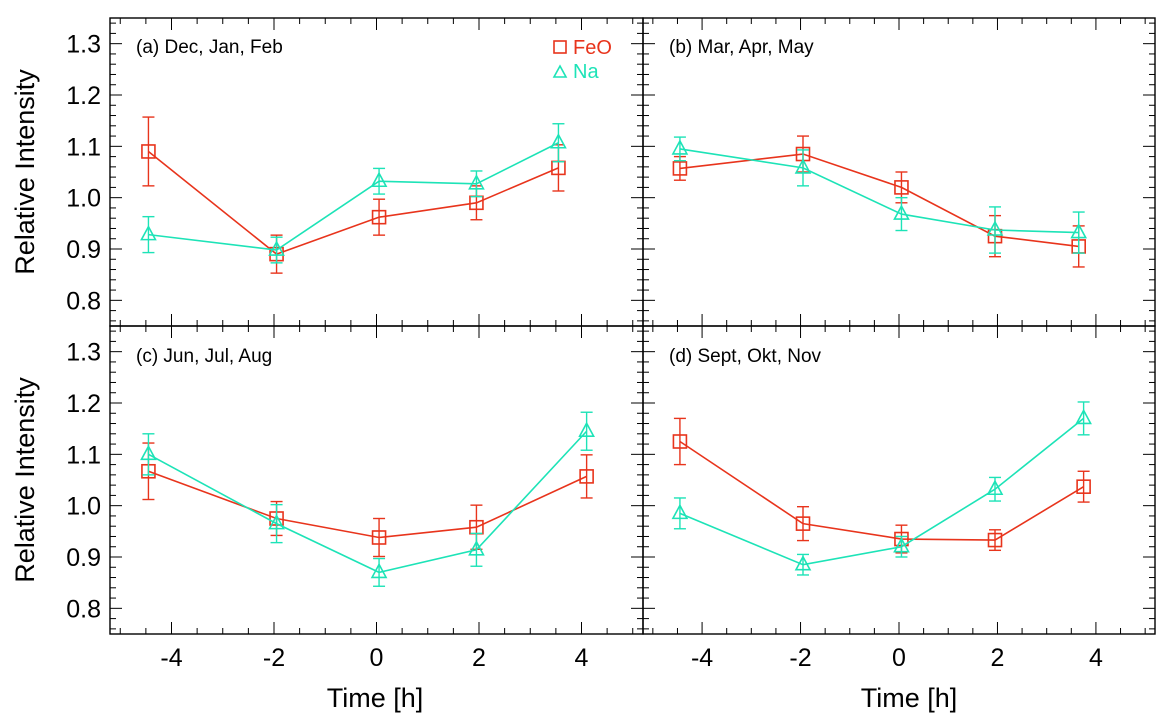  Describe the element at coordinates (209, 47) in the screenshot. I see `panel-a-title: (a) Dec, Jan, Feb` at that location.